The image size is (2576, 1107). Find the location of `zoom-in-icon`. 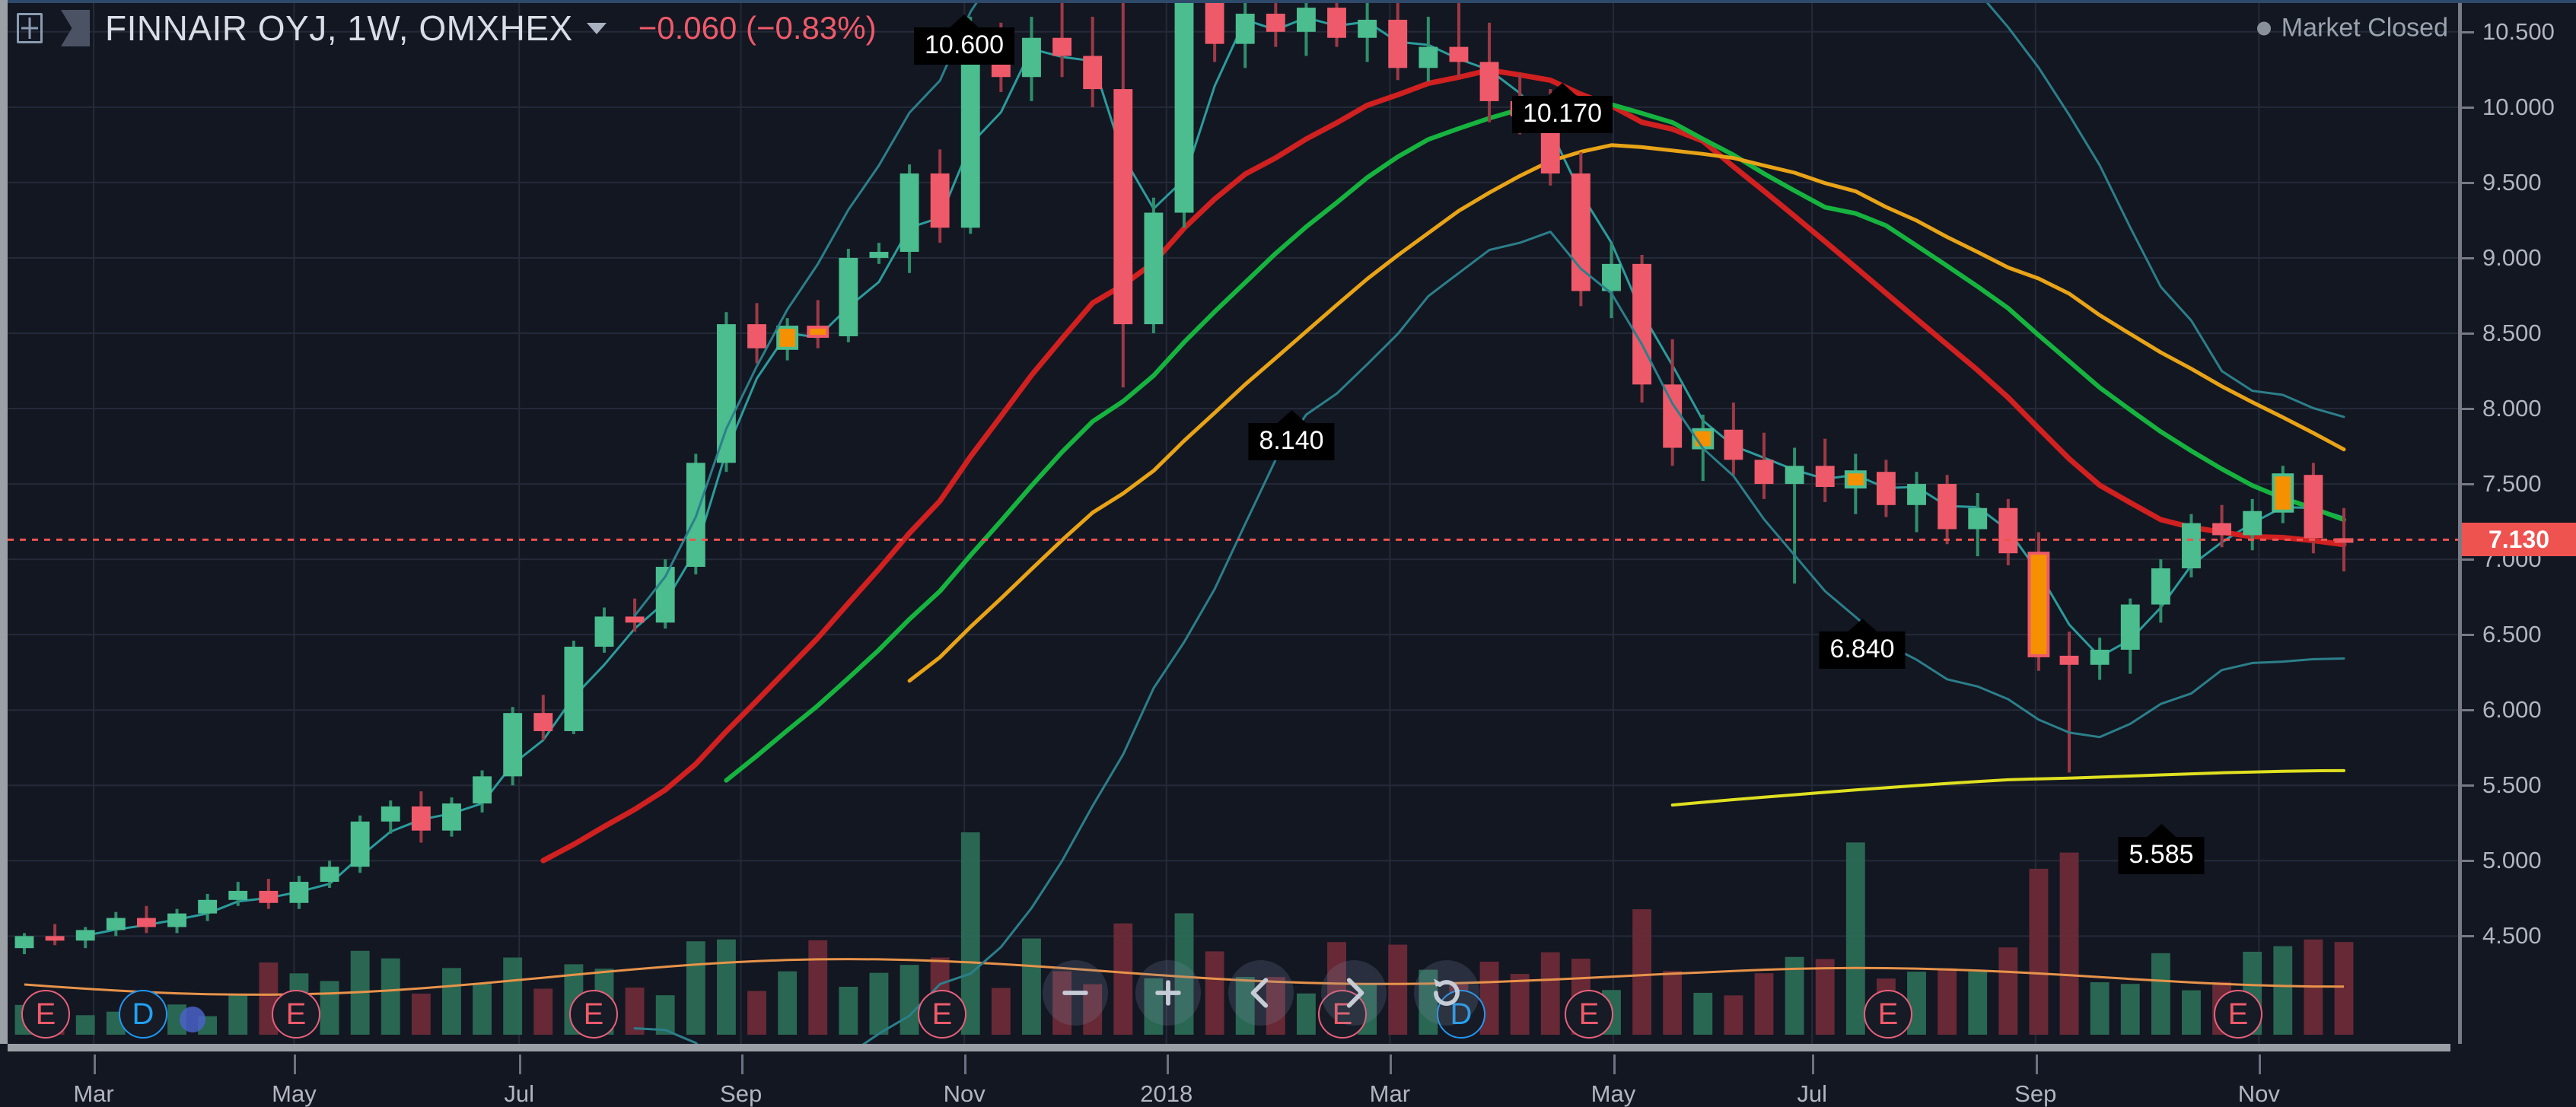

zoom-in-icon is located at coordinates (1168, 993).